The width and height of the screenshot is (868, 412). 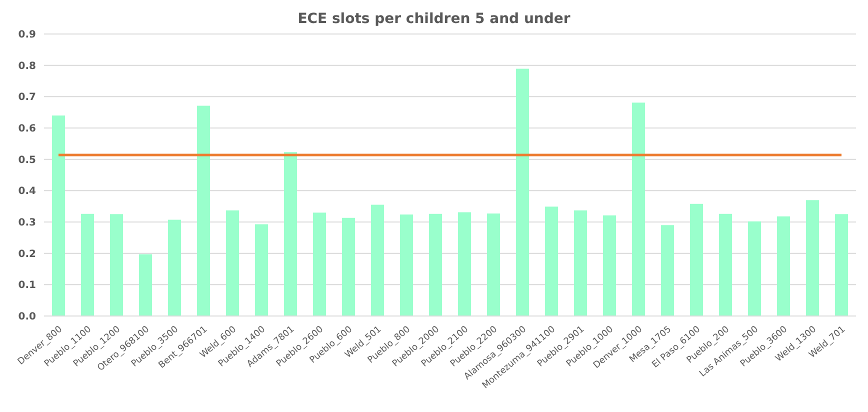 What do you see at coordinates (27, 254) in the screenshot?
I see `y-tick-label: 0.2` at bounding box center [27, 254].